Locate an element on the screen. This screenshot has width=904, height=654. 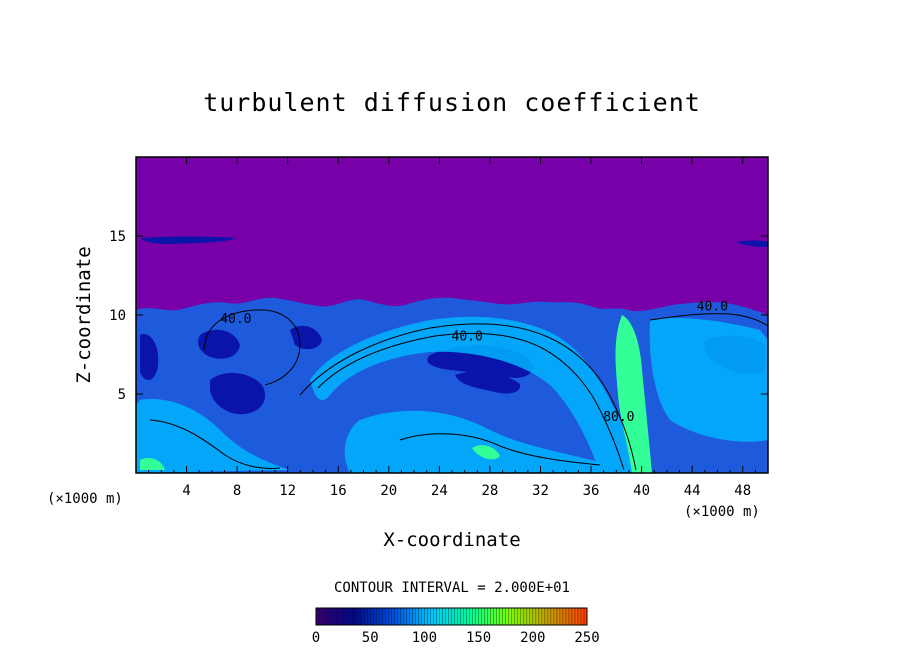
x-tick-label: 4 is located at coordinates (186, 491).